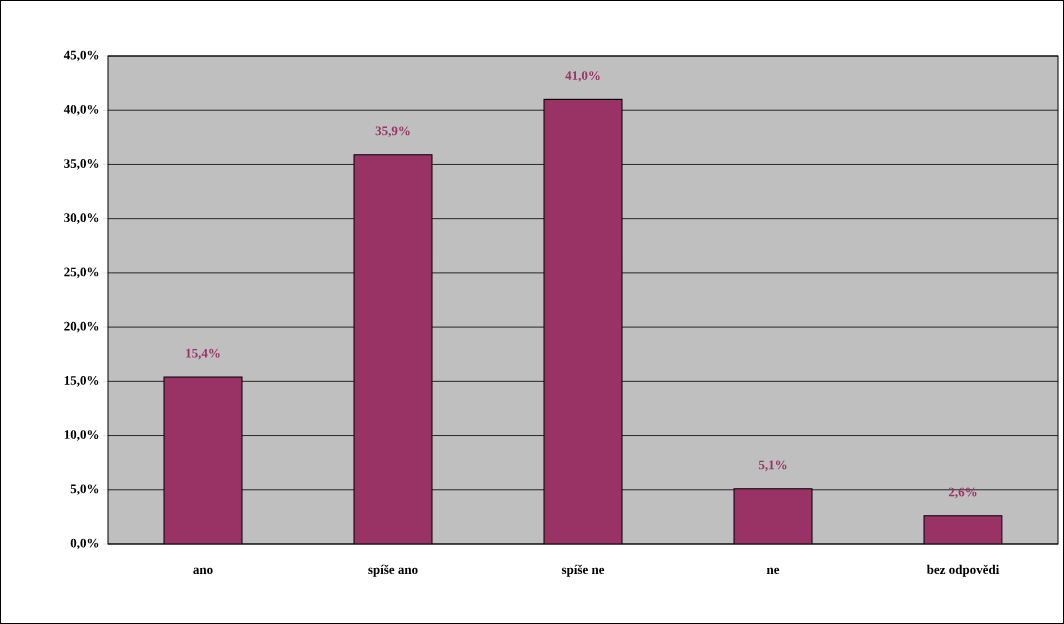 This screenshot has height=624, width=1064. I want to click on y-tick-label: 20,0%, so click(81, 327).